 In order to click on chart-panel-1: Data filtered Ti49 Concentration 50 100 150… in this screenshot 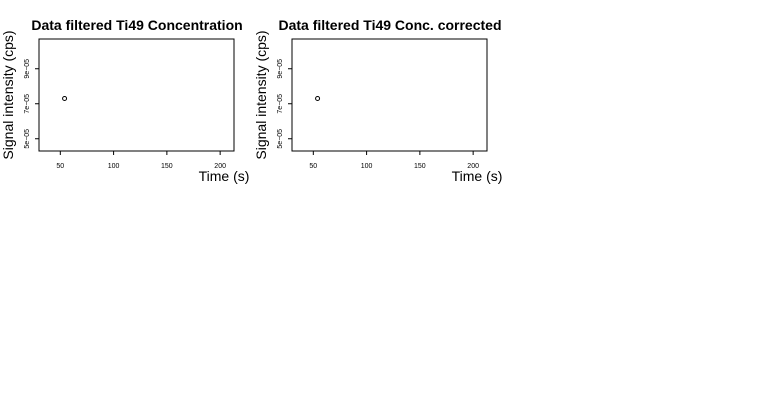, I will do `click(124, 100)`.